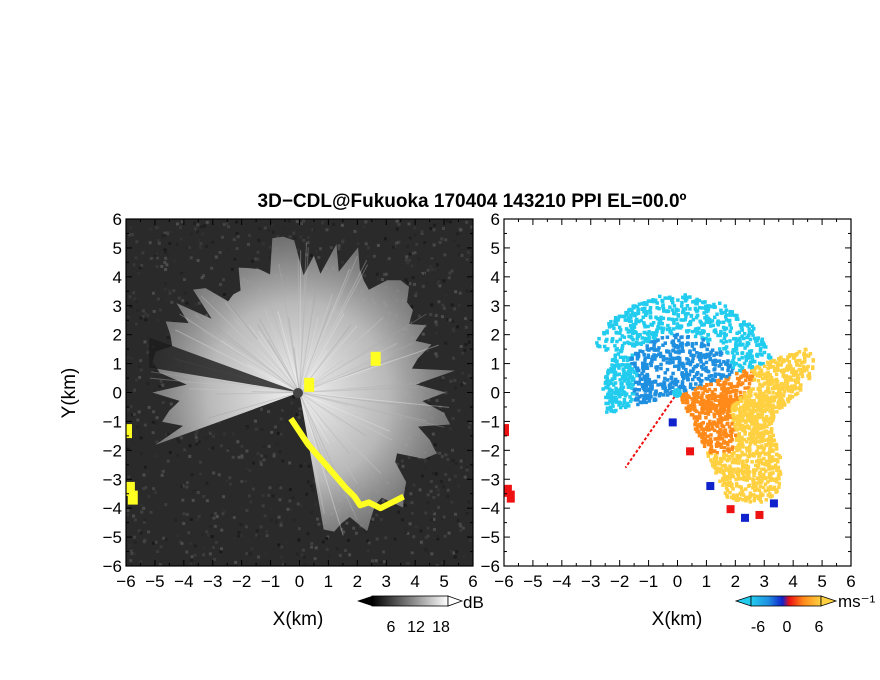 This screenshot has height=680, width=880. I want to click on snr-echo-streak, so click(359, 388).